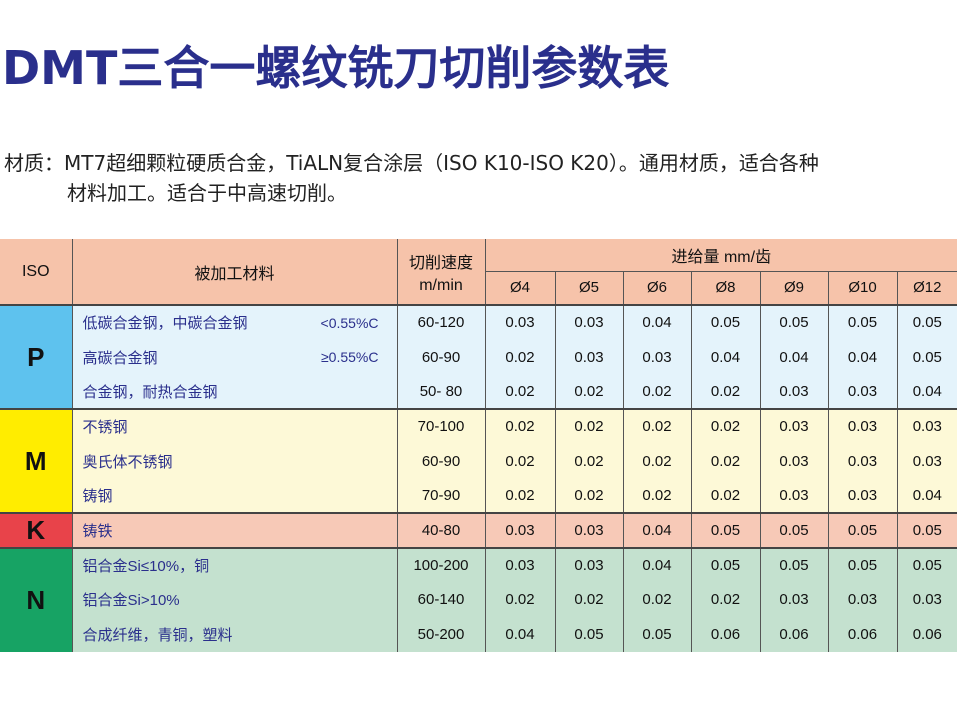 The image size is (960, 714). What do you see at coordinates (165, 324) in the screenshot?
I see `material-name: 低碳合金钢，中碳合金钢` at bounding box center [165, 324].